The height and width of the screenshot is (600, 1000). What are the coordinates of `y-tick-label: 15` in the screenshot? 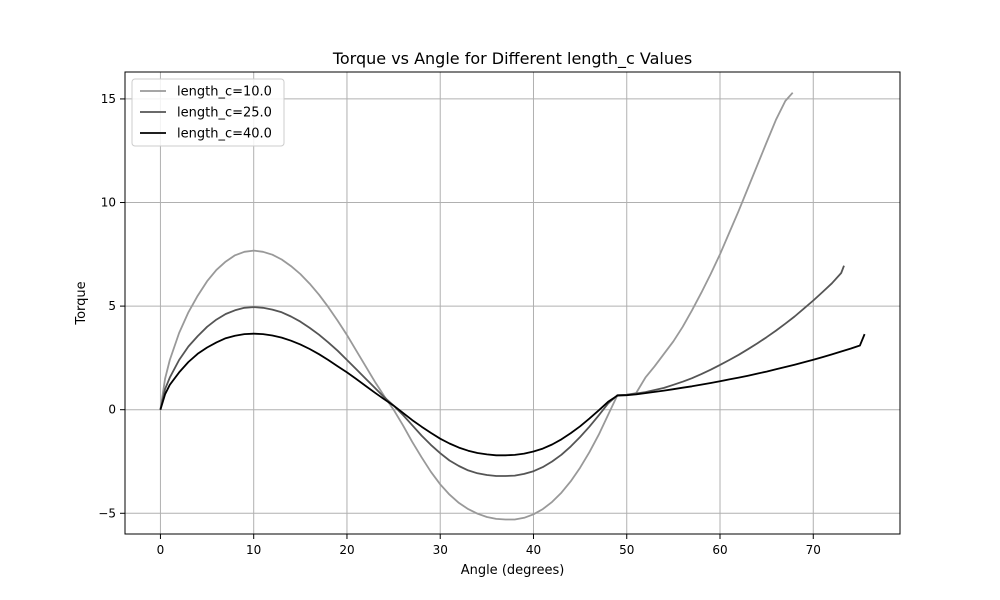 It's located at (108, 99).